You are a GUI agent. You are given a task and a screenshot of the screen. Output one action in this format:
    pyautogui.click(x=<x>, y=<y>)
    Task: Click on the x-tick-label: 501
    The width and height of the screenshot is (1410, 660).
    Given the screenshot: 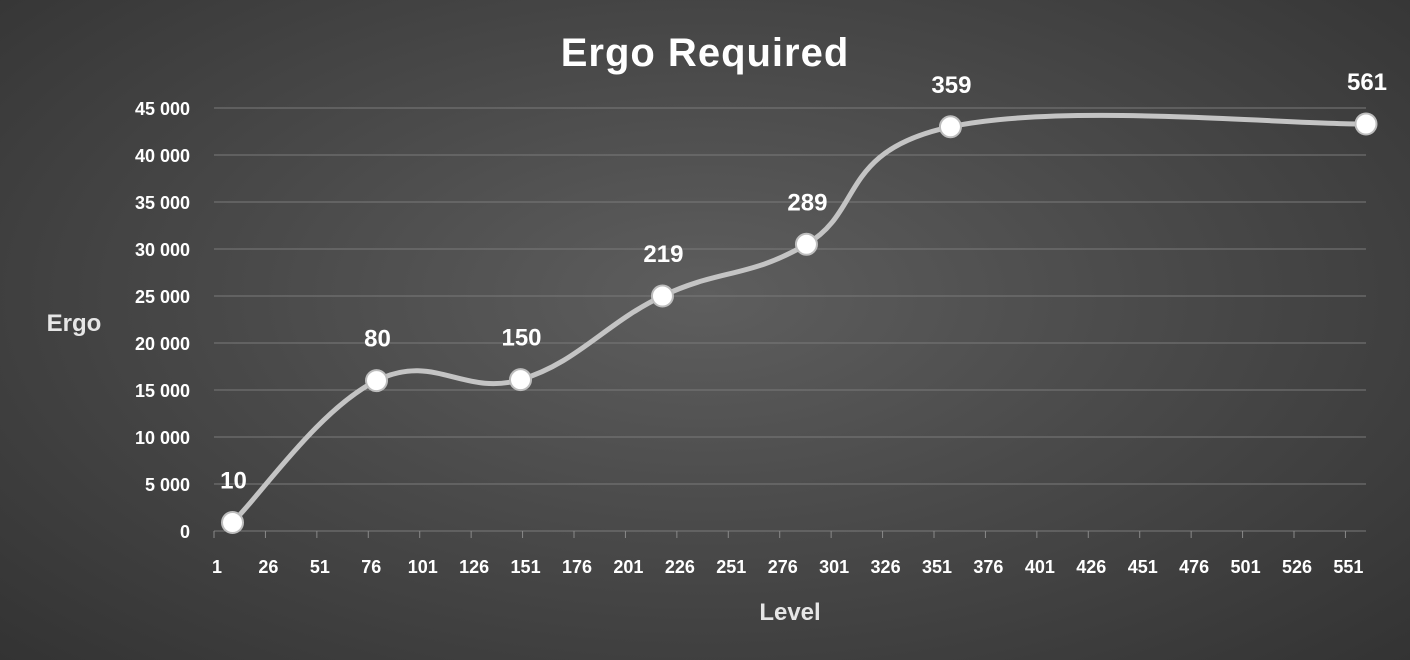 What is the action you would take?
    pyautogui.click(x=1246, y=567)
    